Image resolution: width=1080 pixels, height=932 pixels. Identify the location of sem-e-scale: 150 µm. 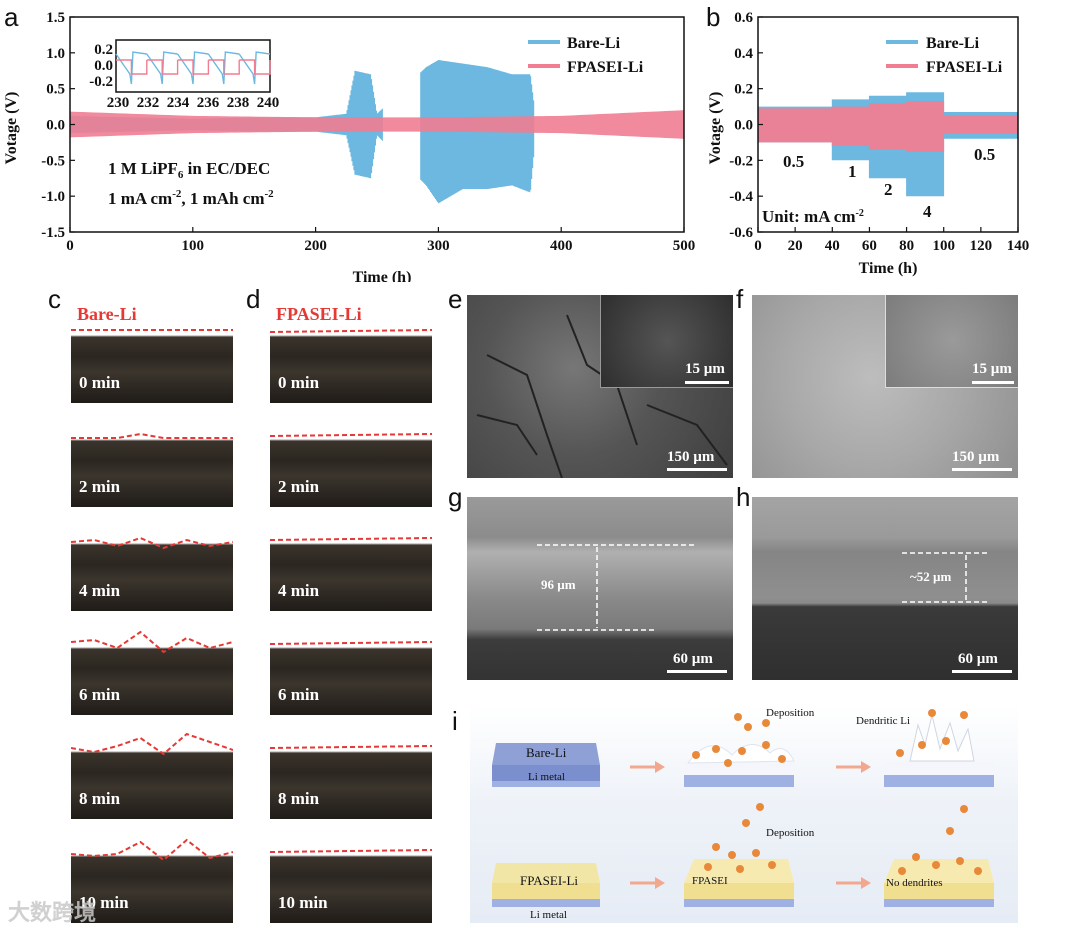
(691, 457).